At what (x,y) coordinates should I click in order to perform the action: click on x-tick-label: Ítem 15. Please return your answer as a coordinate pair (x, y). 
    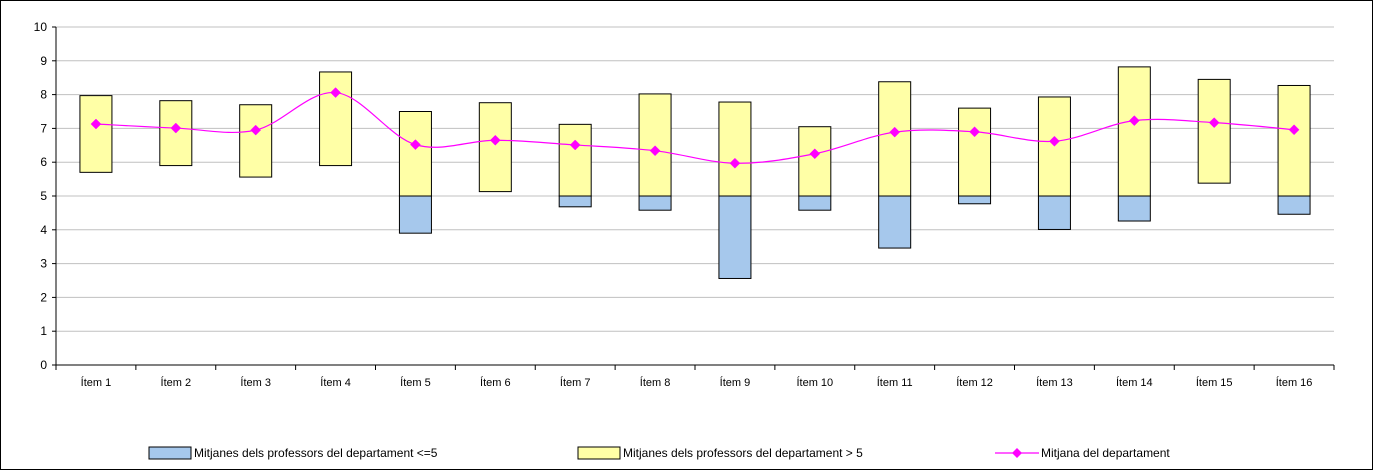
    Looking at the image, I should click on (1214, 382).